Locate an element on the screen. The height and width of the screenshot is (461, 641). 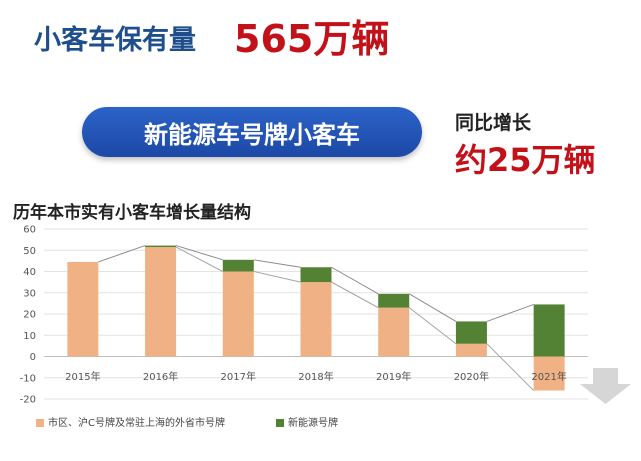
x-tick-label: 2018年 is located at coordinates (315, 376).